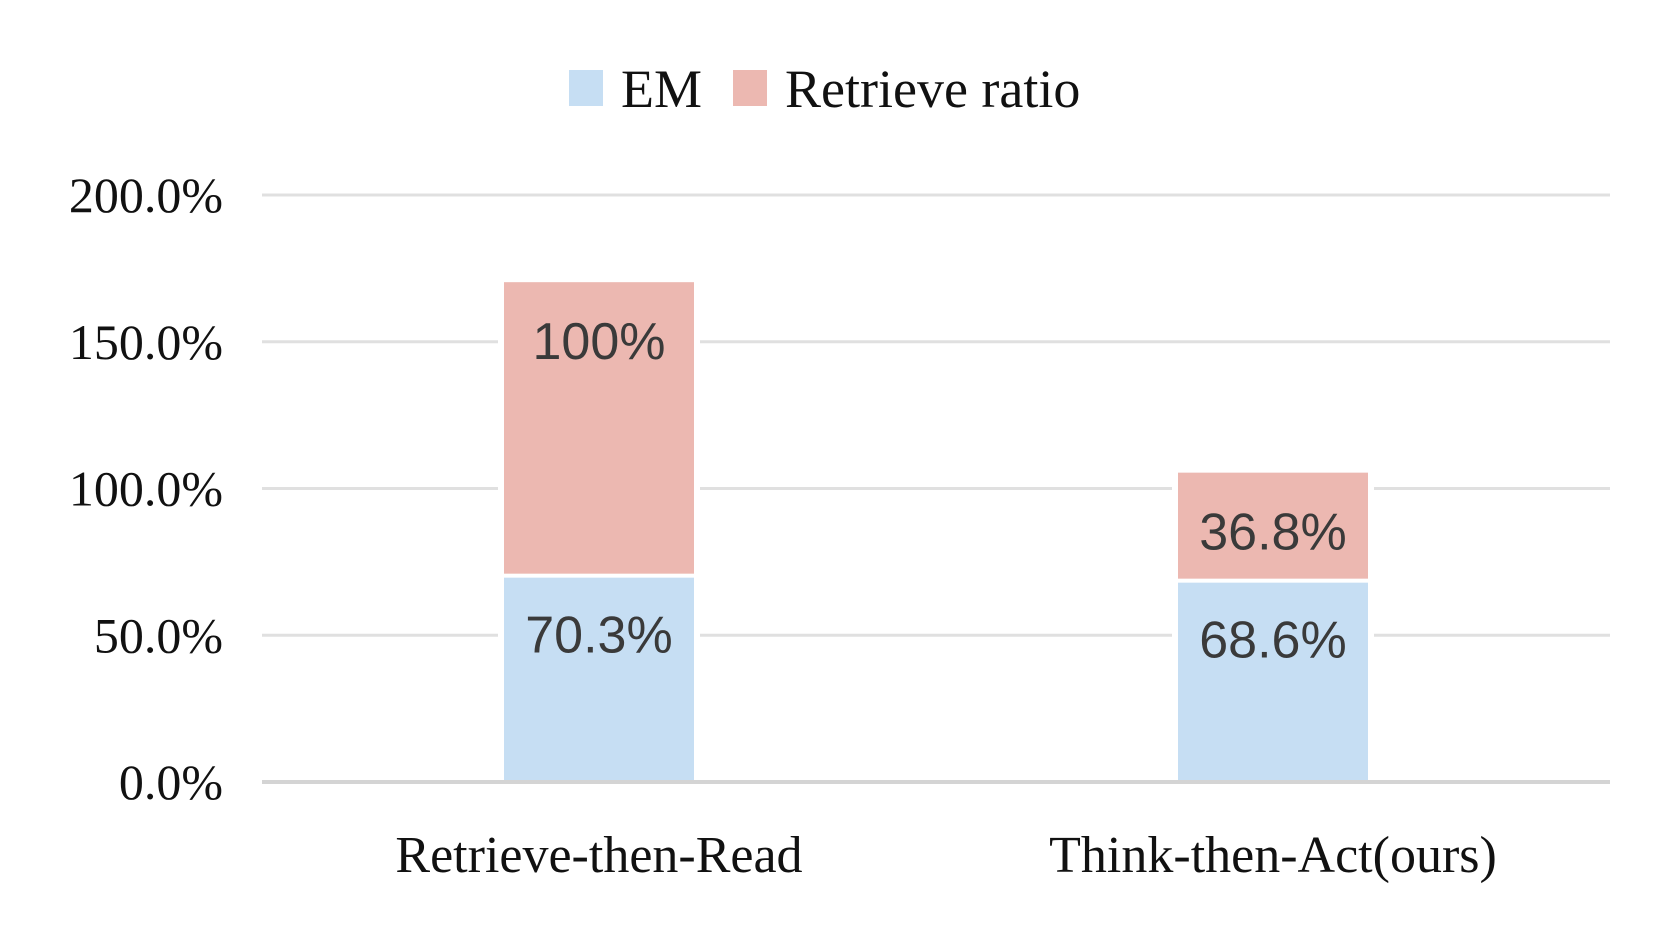 The height and width of the screenshot is (928, 1664). I want to click on legend-label-retrieve-ratio: Retrieve ratio, so click(932, 89).